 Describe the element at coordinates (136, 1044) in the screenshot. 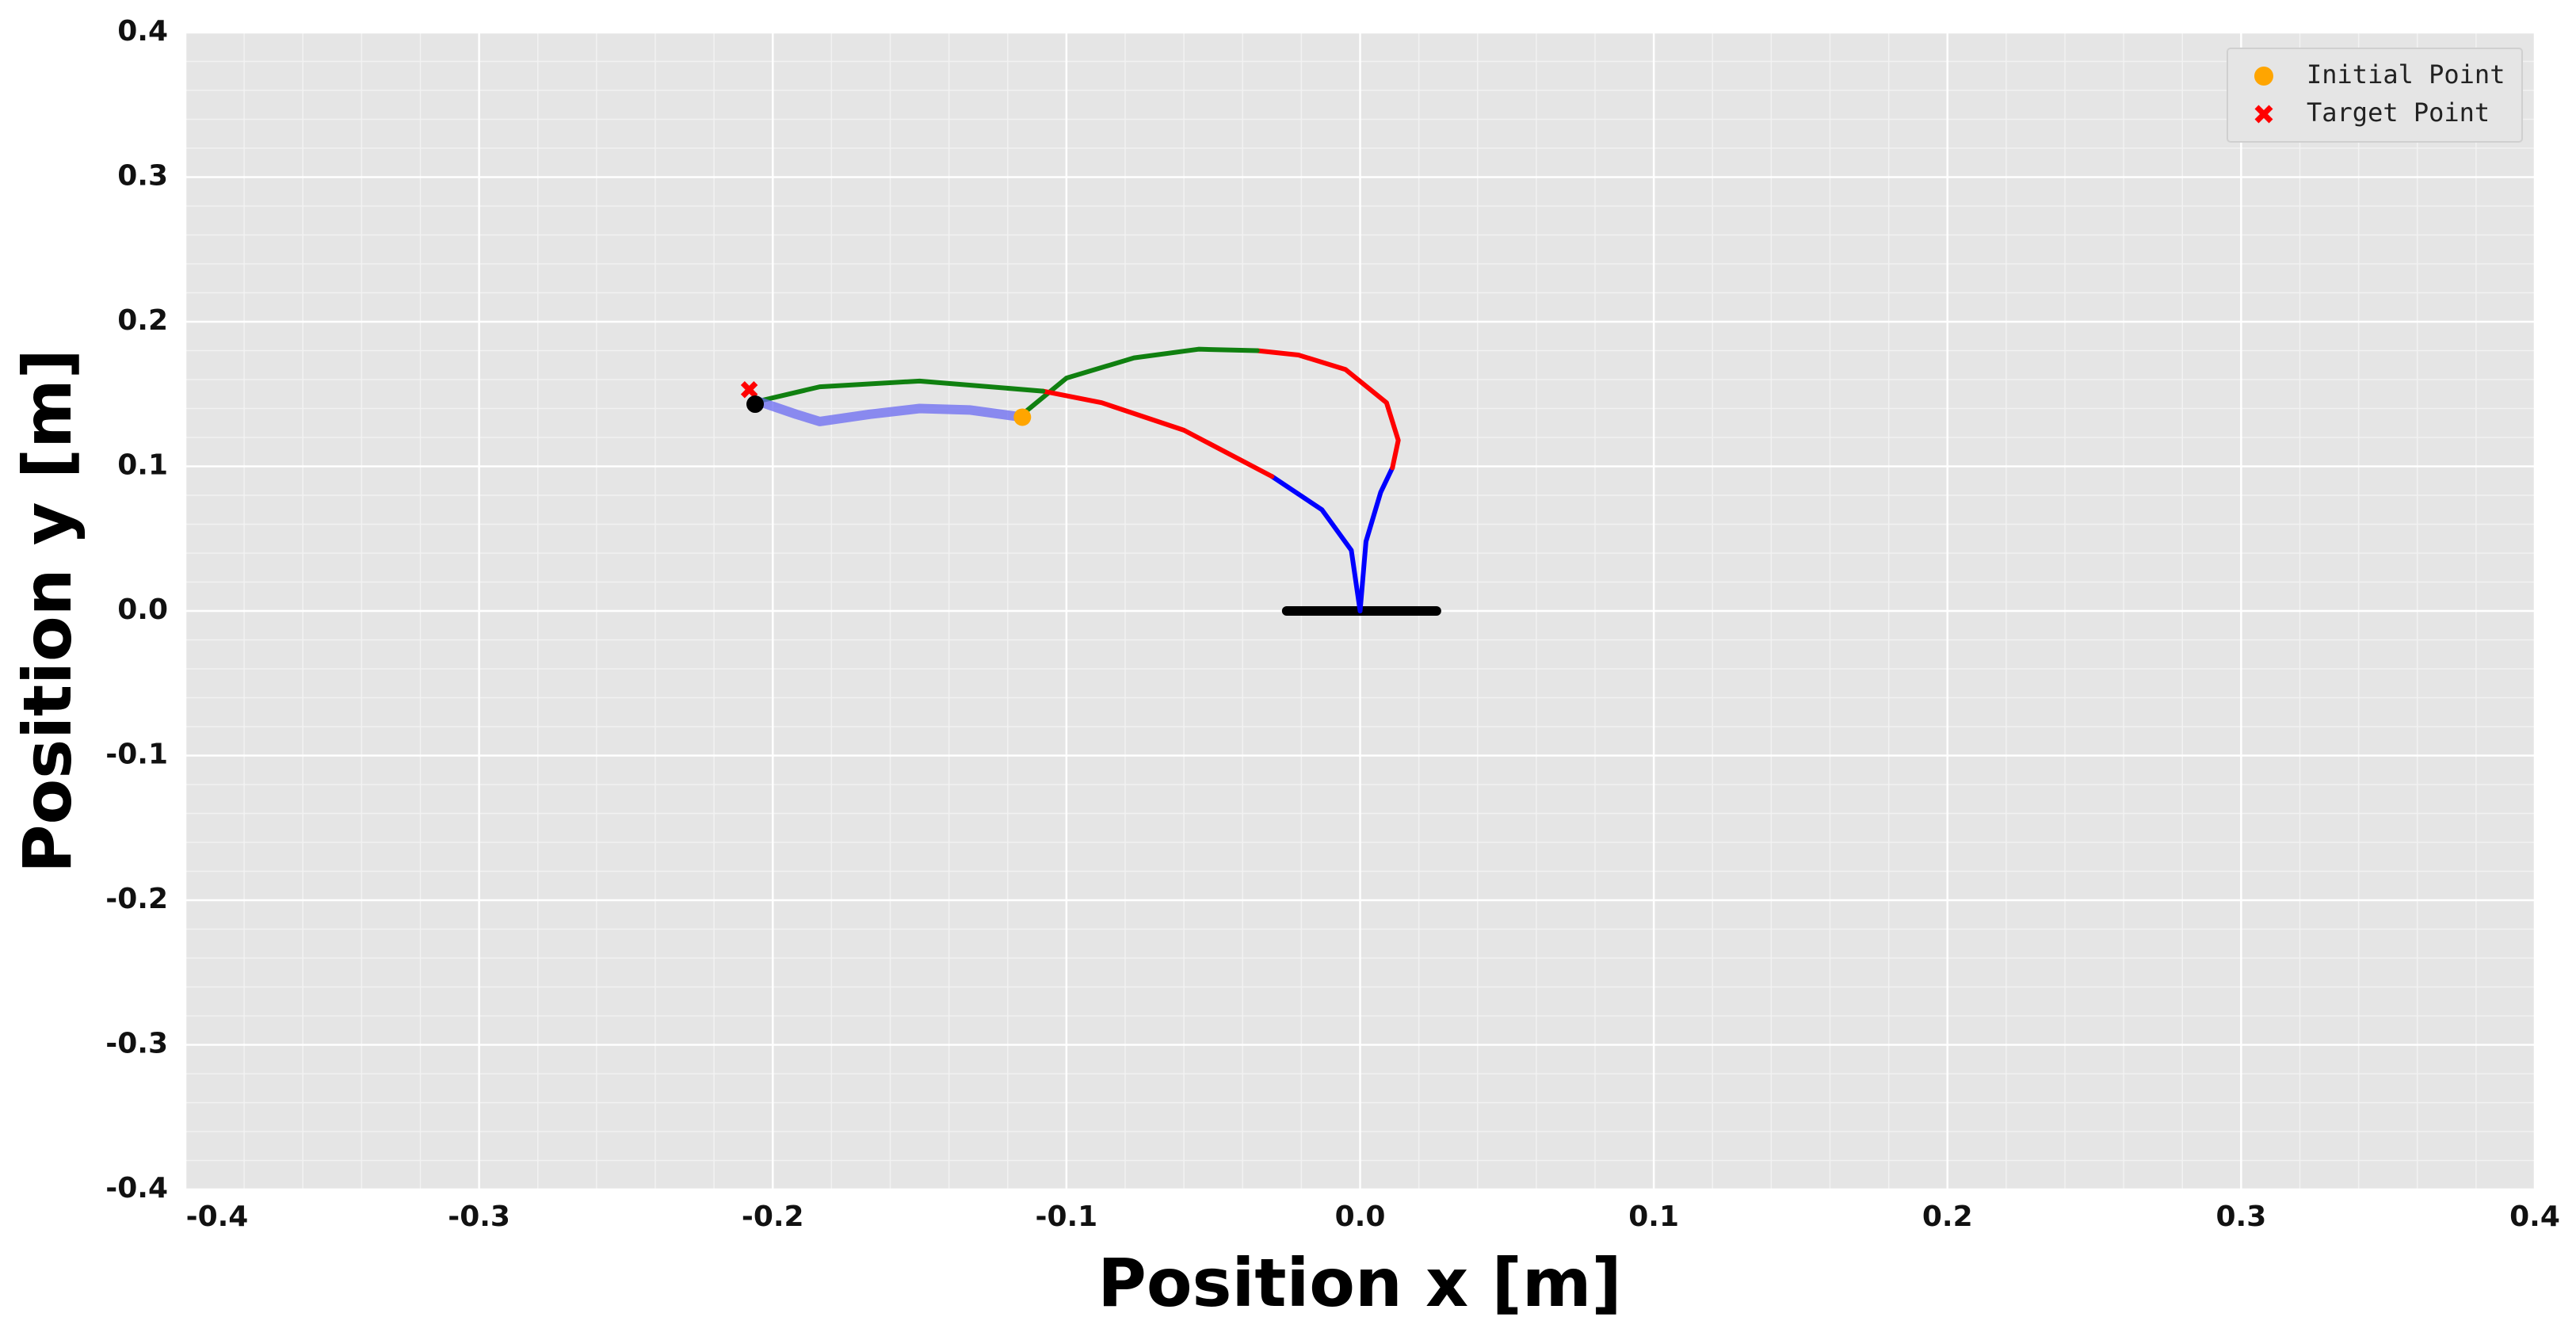

I see `y-tick-label: -0.3` at that location.